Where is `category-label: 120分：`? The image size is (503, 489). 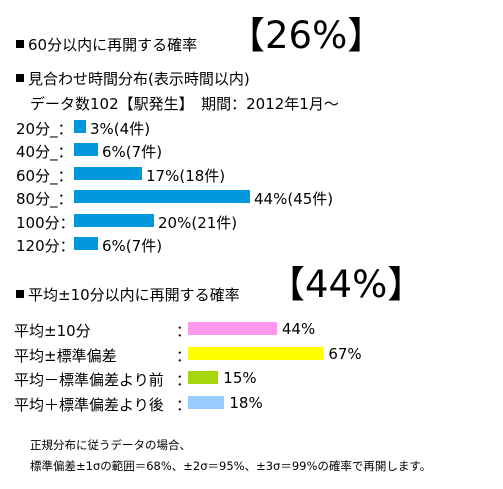 category-label: 120分： is located at coordinates (45, 246).